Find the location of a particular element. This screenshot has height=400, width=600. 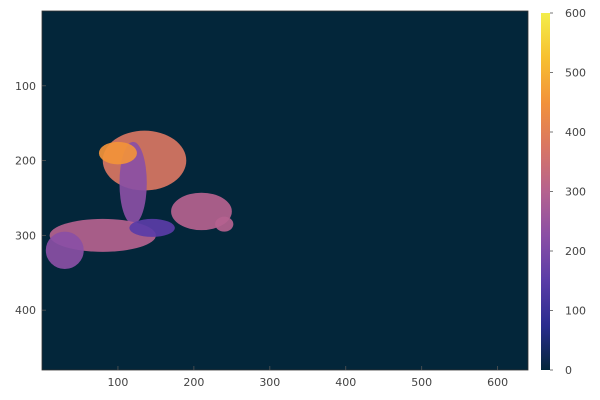

heatmap-region is located at coordinates (139, 200).